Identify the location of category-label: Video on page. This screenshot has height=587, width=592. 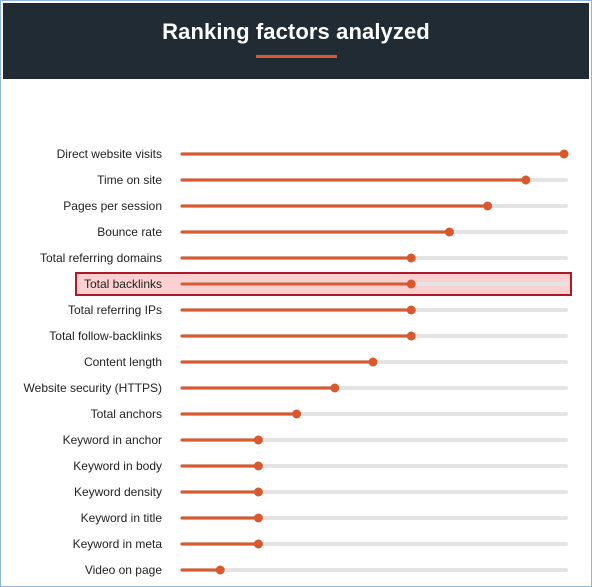
(124, 570).